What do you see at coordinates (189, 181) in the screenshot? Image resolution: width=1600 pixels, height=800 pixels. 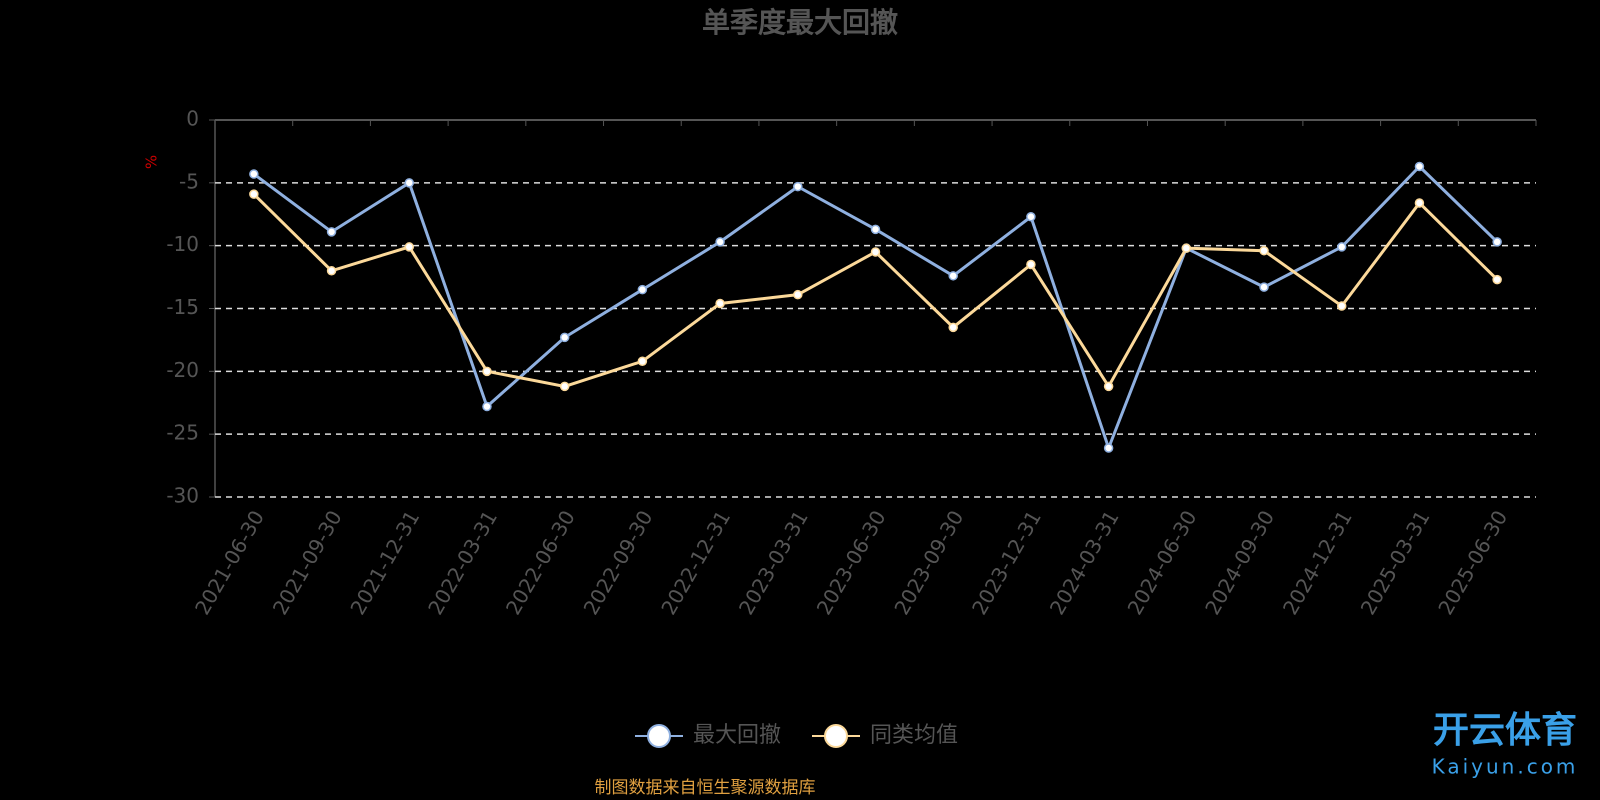 I see `y-tick-label: -5` at bounding box center [189, 181].